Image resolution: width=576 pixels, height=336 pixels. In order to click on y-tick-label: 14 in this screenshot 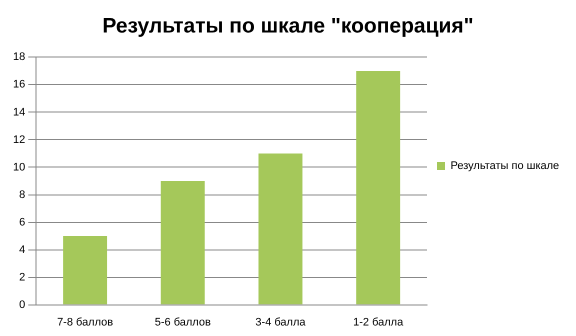, I will do `click(19, 112)`.